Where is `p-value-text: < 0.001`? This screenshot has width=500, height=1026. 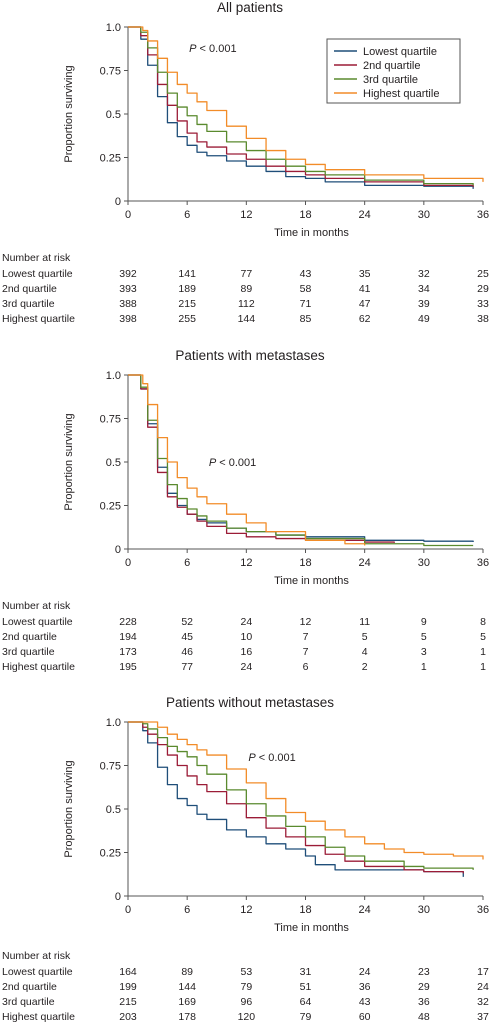
p-value-text: < 0.001 is located at coordinates (217, 49).